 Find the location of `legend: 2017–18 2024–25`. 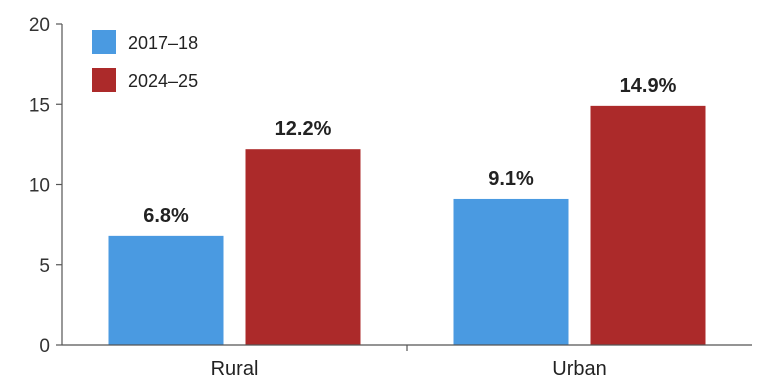

legend: 2017–18 2024–25 is located at coordinates (145, 61).